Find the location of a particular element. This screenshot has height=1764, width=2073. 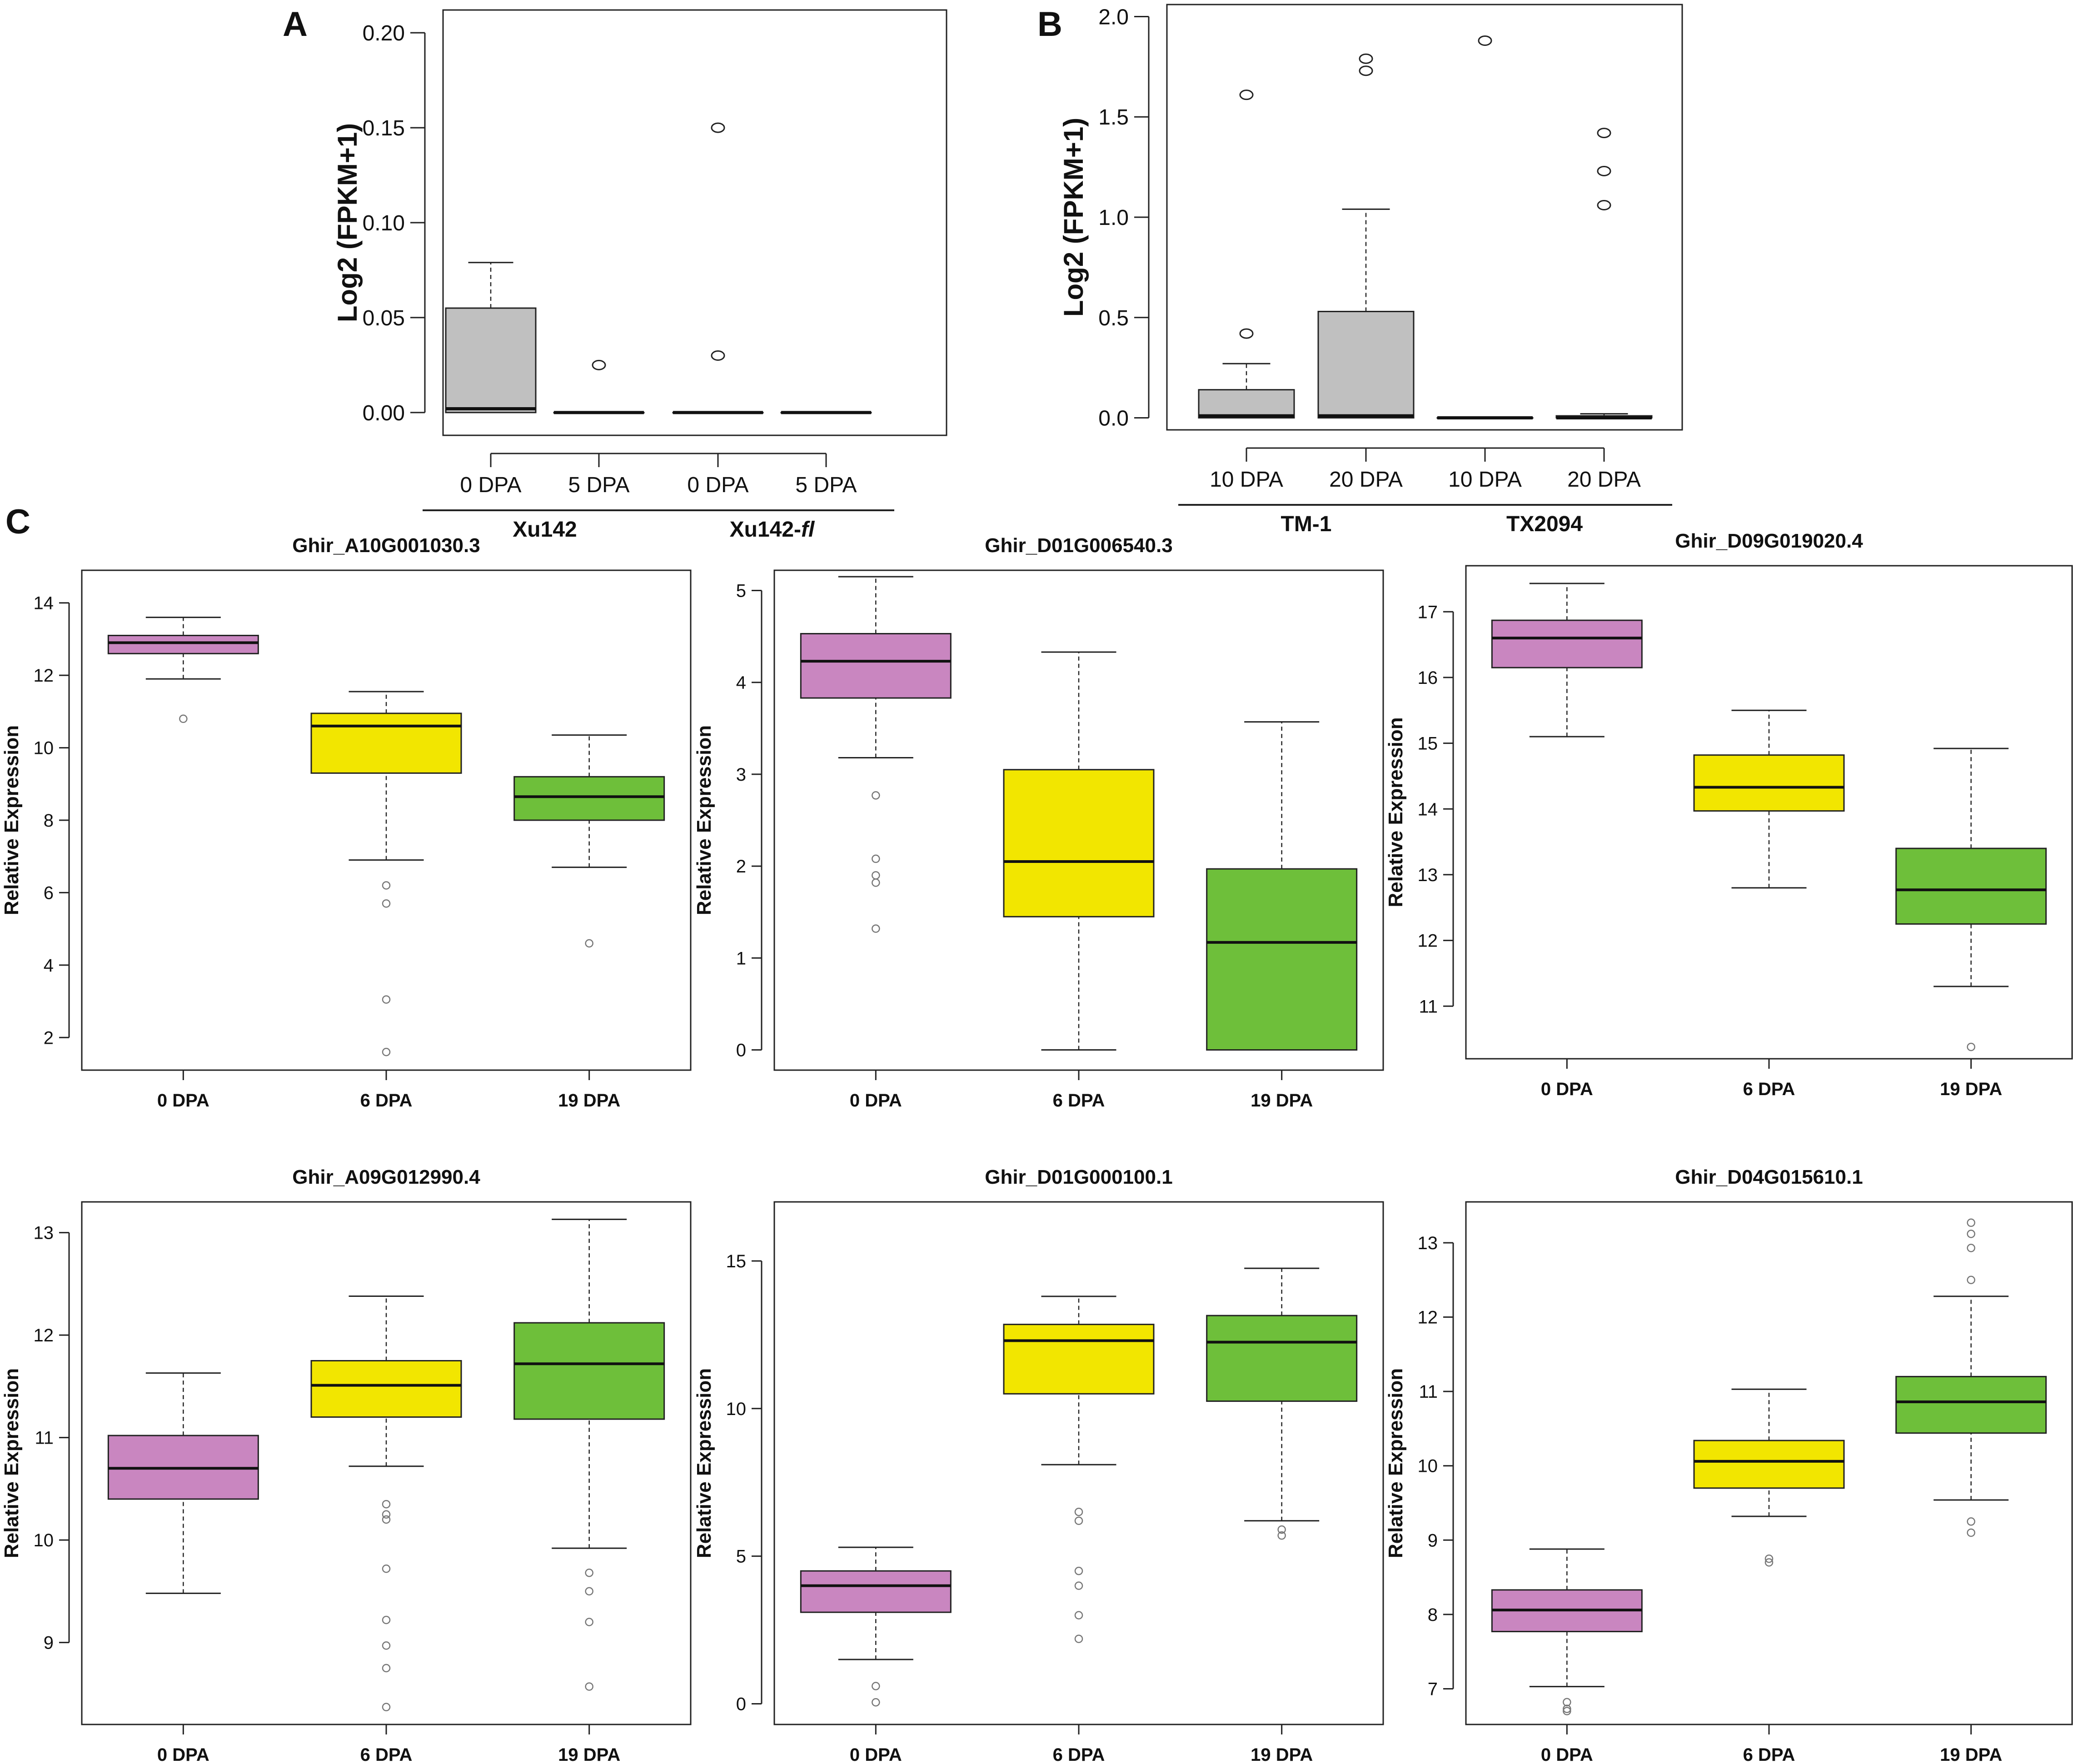

group-label-name: TM-1 is located at coordinates (1306, 524).